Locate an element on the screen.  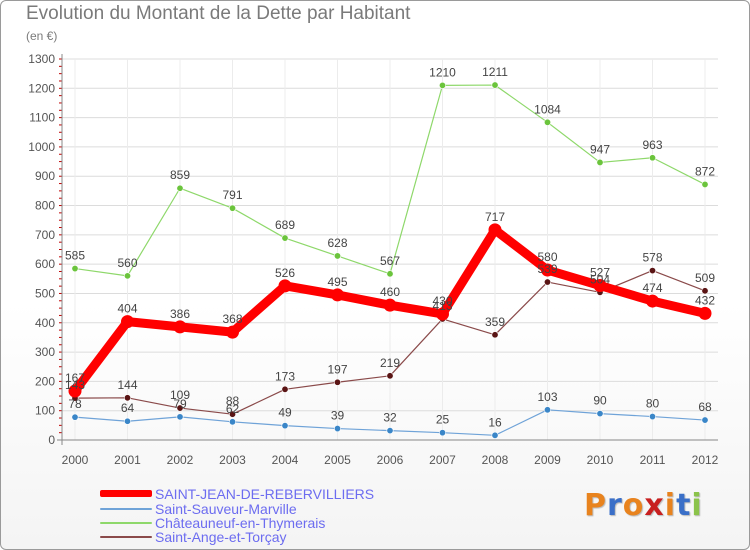
legend-swatch-chateauneuf is located at coordinates (126, 522).